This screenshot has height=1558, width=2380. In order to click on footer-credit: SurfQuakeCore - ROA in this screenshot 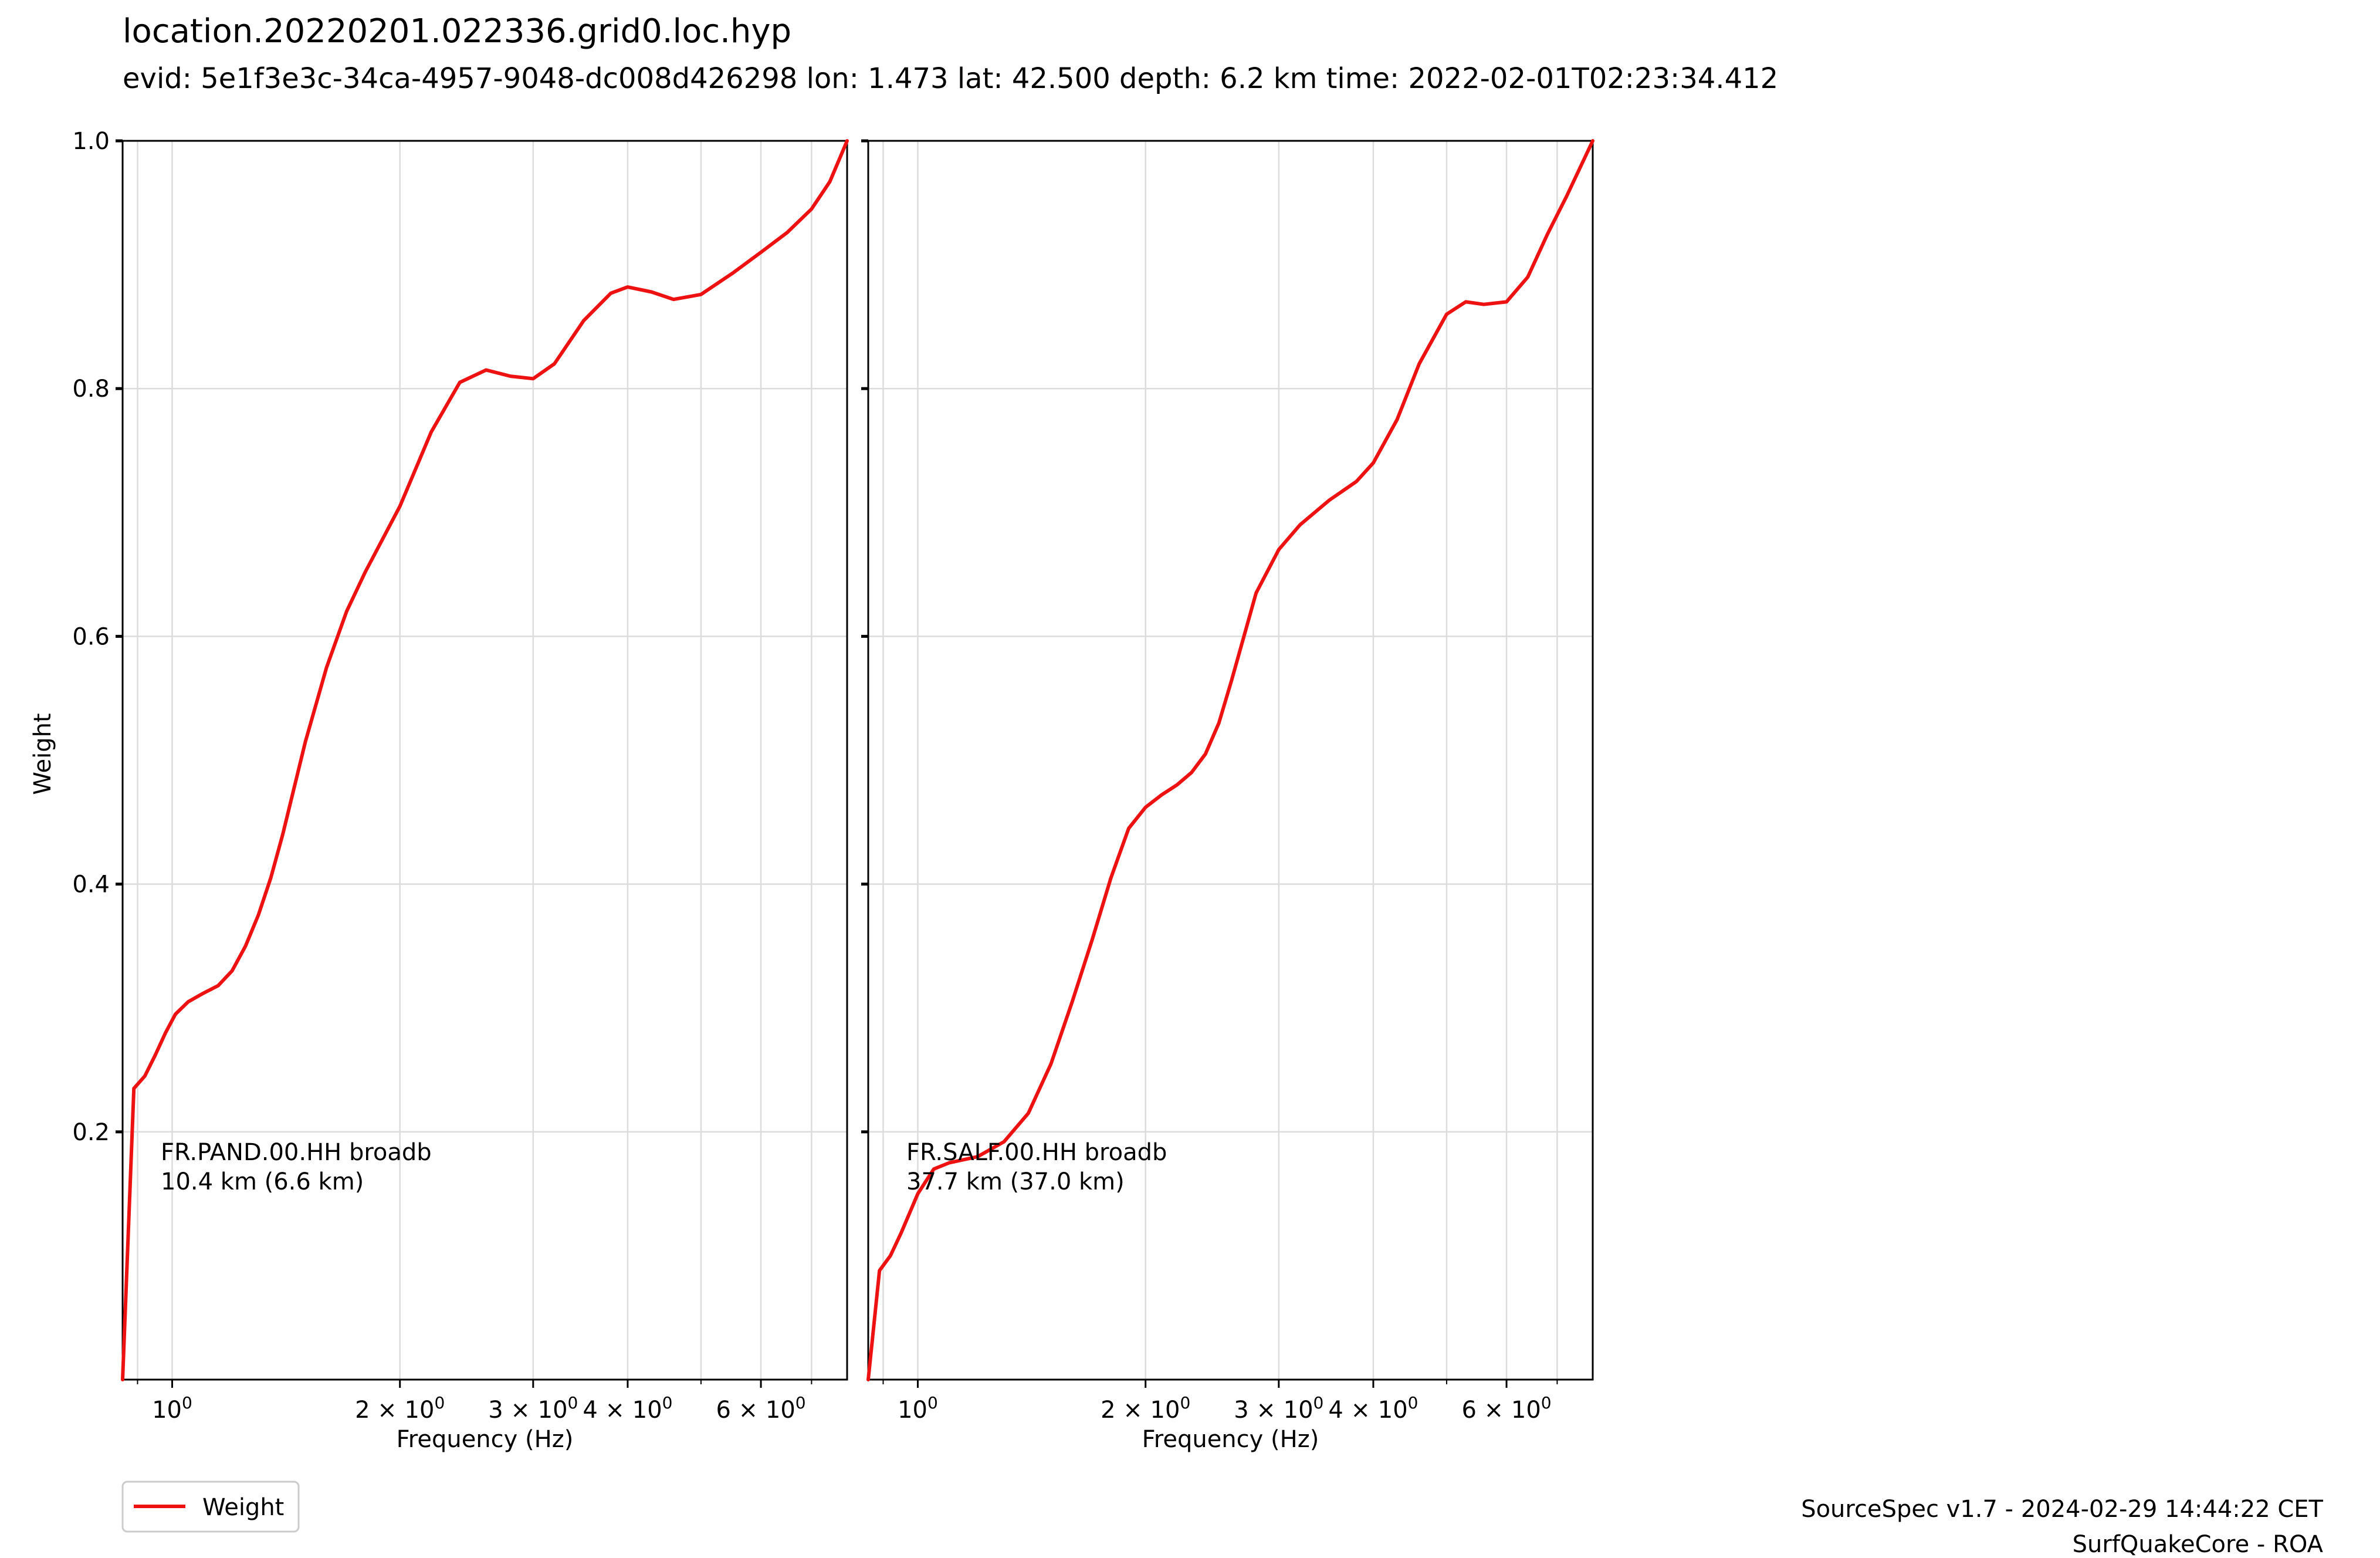, I will do `click(2198, 1544)`.